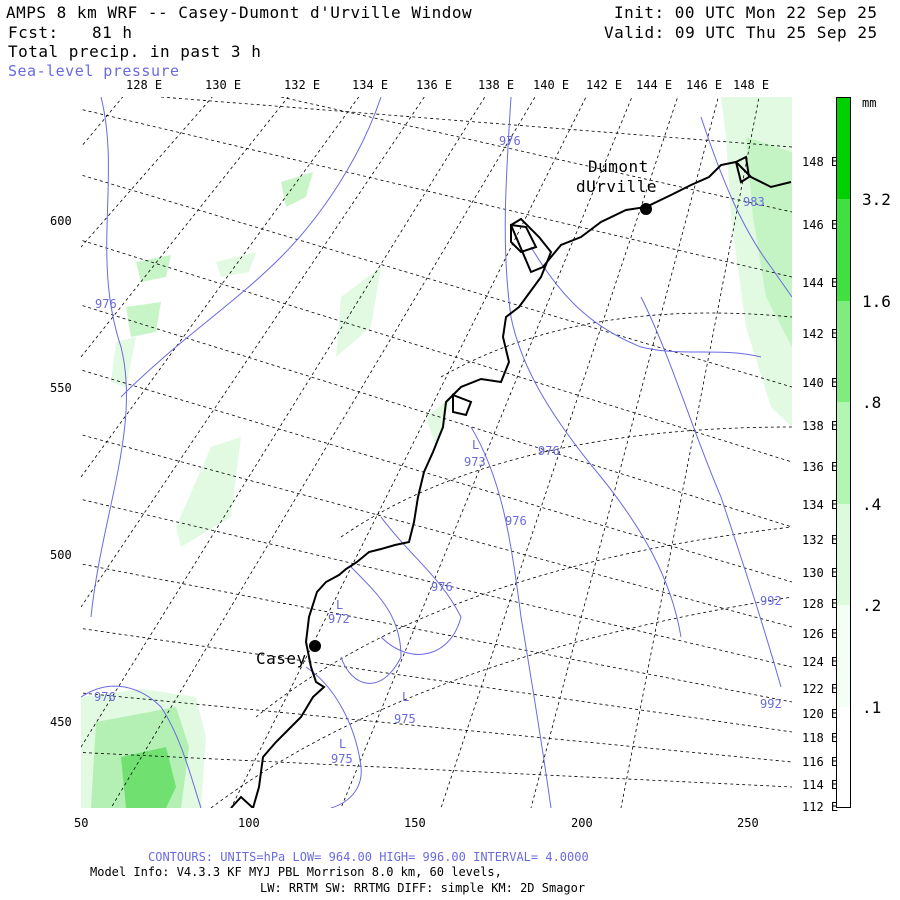 This screenshot has height=900, width=900. I want to click on right-lon-label: 128 E, so click(820, 604).